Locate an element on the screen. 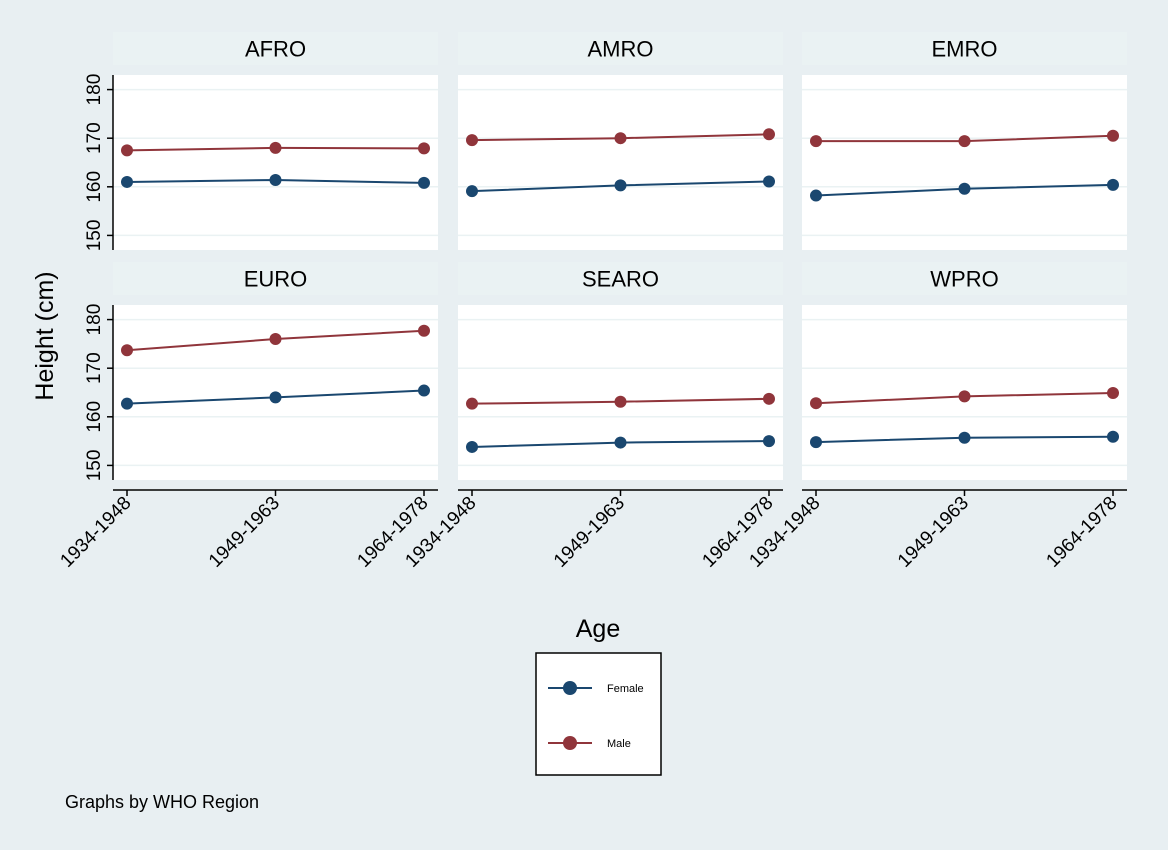  figure-note: Graphs by WHO Region is located at coordinates (162, 802).